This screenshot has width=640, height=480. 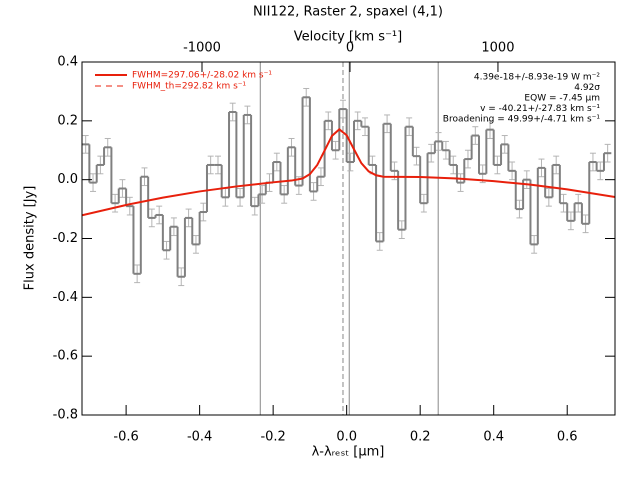 What do you see at coordinates (348, 12) in the screenshot?
I see `chart-title: NII122, Raster 2, spaxel (4,1)` at bounding box center [348, 12].